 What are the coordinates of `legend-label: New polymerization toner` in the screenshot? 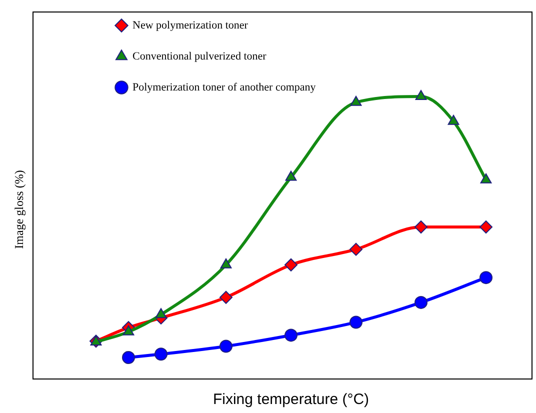 It's located at (190, 25).